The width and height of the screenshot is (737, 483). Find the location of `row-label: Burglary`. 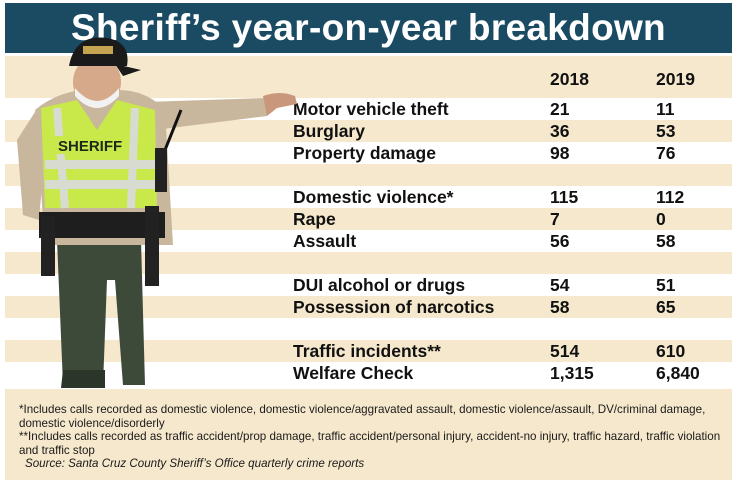

row-label: Burglary is located at coordinates (329, 131).